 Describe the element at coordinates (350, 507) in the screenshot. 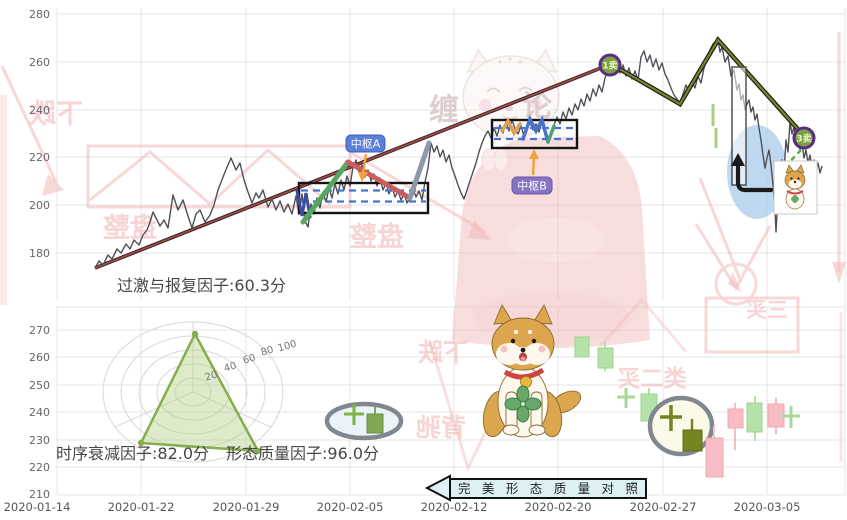

I see `x-tick: 2020-02-05` at that location.